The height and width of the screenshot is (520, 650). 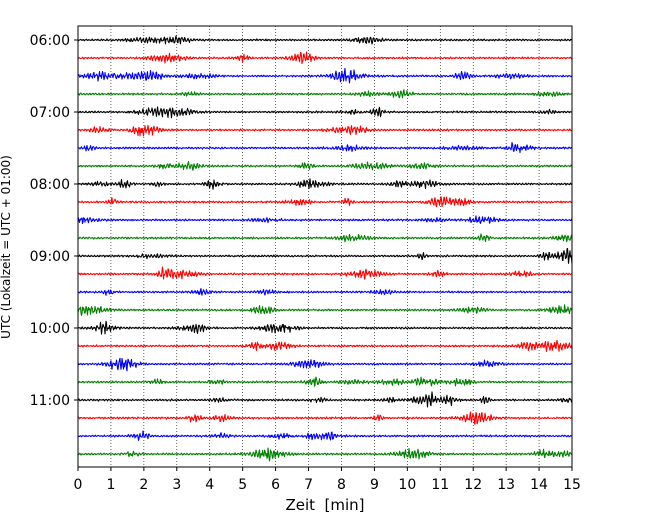 I want to click on y-tick-label-0700: 07:00, so click(x=50, y=113).